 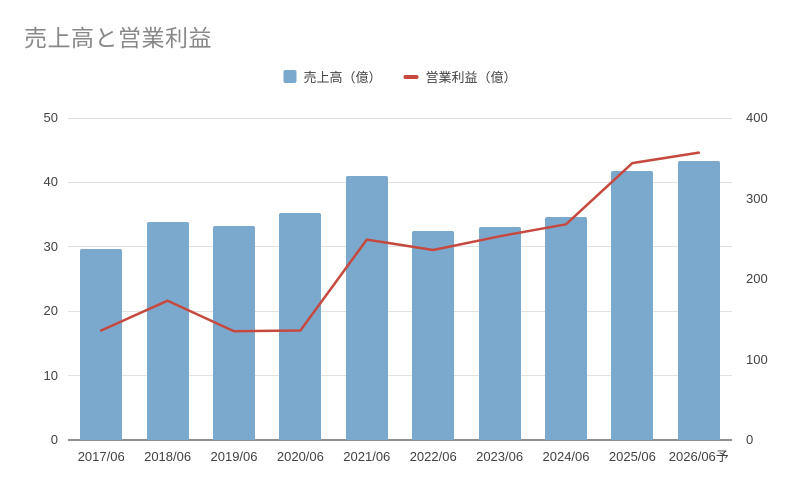 I want to click on bar-2026/06予, so click(x=698, y=300).